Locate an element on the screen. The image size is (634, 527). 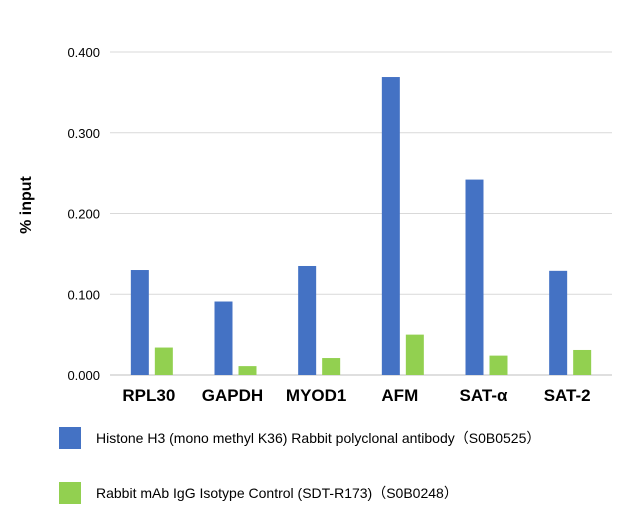
x-tick-label: GAPDH is located at coordinates (232, 395).